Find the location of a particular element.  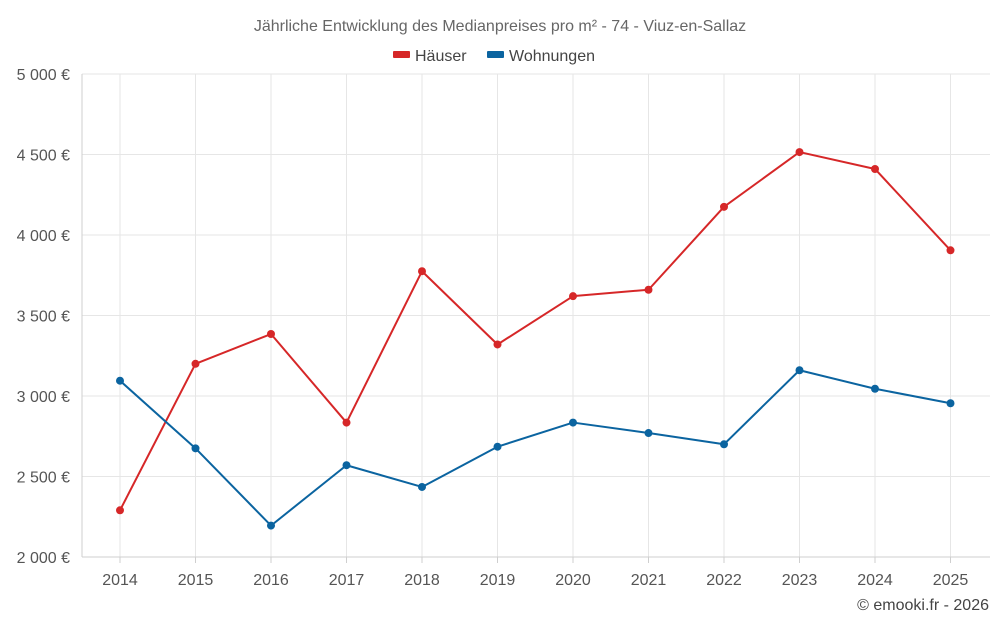

y-tick-label: 3 500 € is located at coordinates (43, 317).